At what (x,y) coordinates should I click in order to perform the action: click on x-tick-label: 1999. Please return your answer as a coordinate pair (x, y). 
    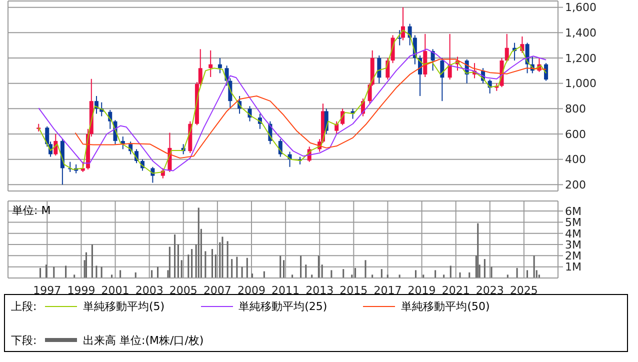
    Looking at the image, I should click on (81, 290).